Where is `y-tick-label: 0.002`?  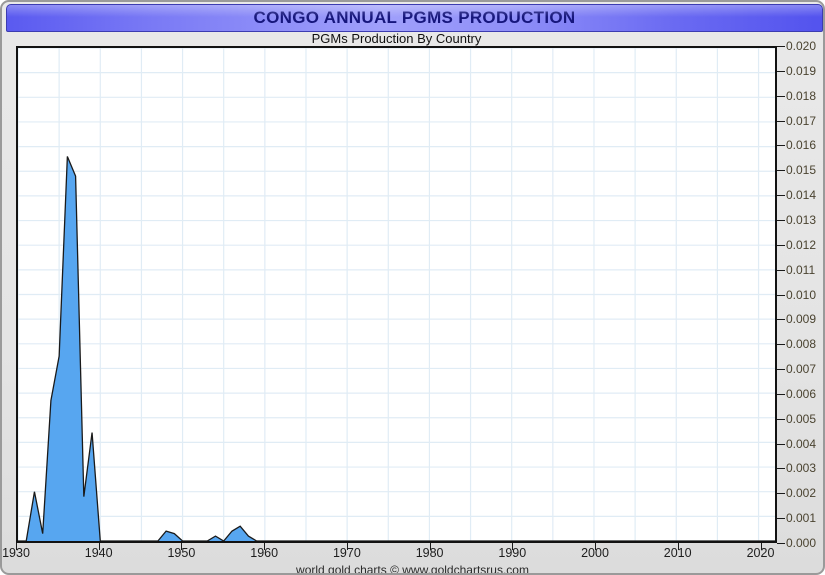
y-tick-label: 0.002 is located at coordinates (801, 493).